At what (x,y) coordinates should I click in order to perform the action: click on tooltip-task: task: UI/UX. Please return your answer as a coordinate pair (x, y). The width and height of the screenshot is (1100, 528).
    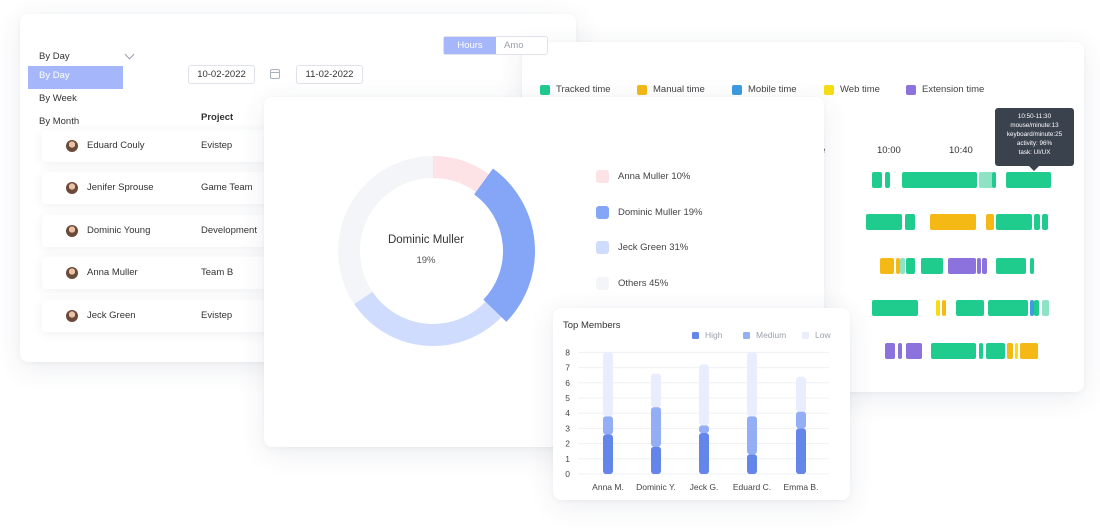
    Looking at the image, I should click on (1034, 153).